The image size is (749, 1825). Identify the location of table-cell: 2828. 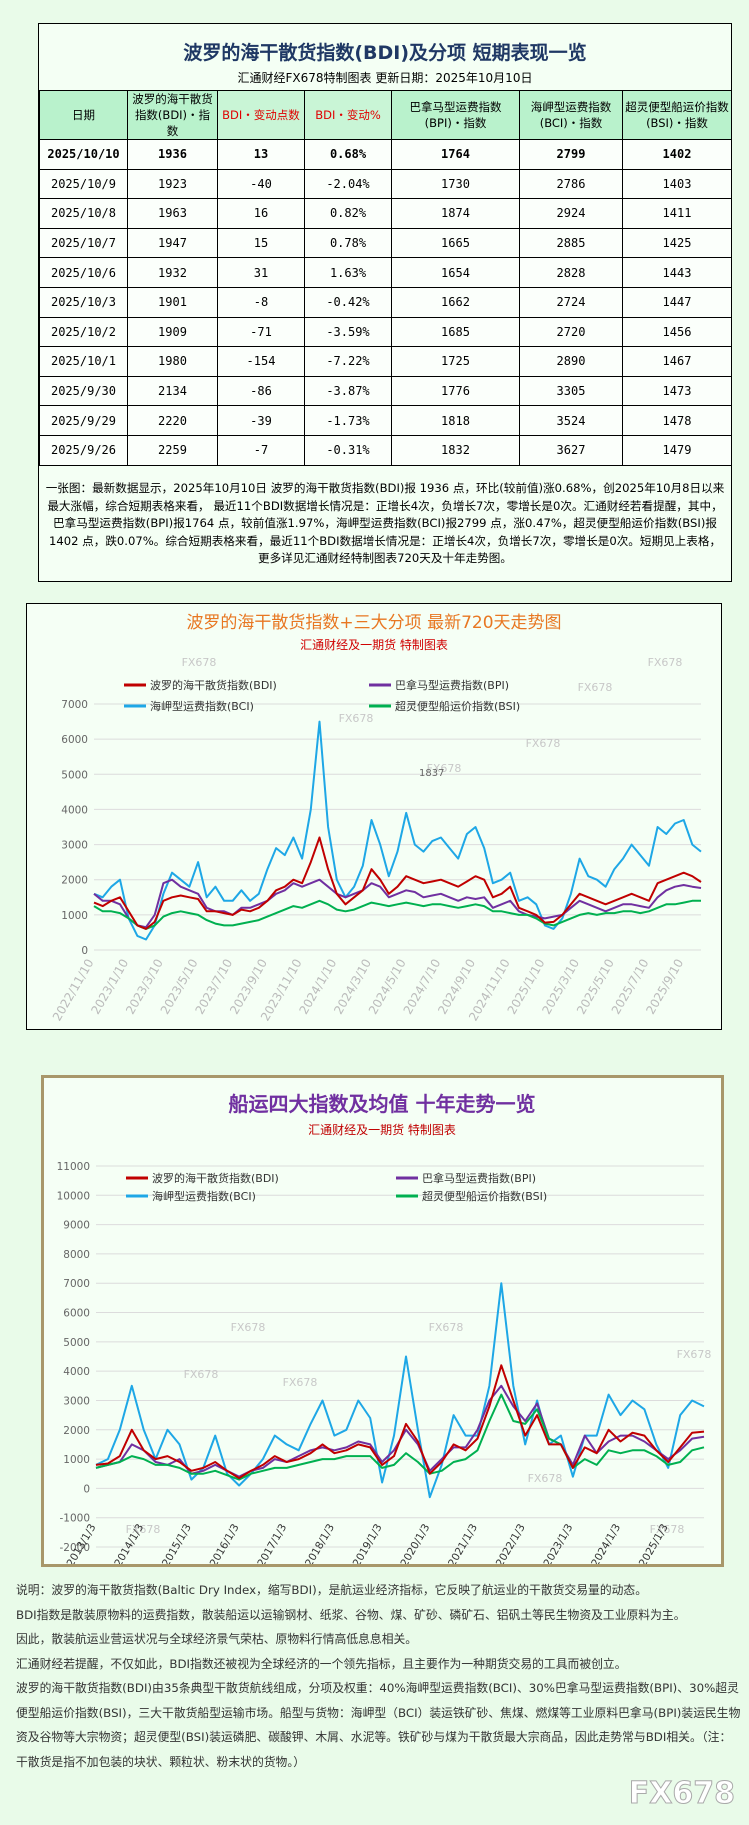
(571, 272).